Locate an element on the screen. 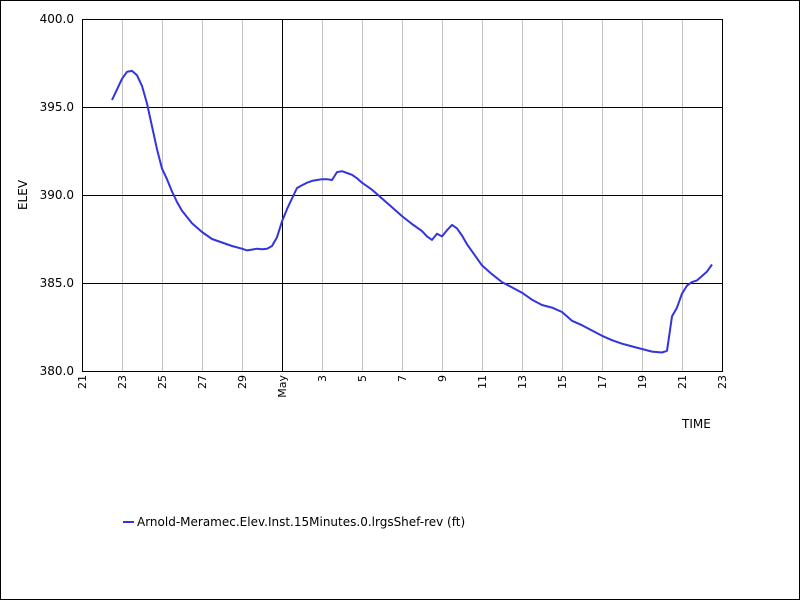 The image size is (800, 600). x-tick-label: 7 is located at coordinates (402, 378).